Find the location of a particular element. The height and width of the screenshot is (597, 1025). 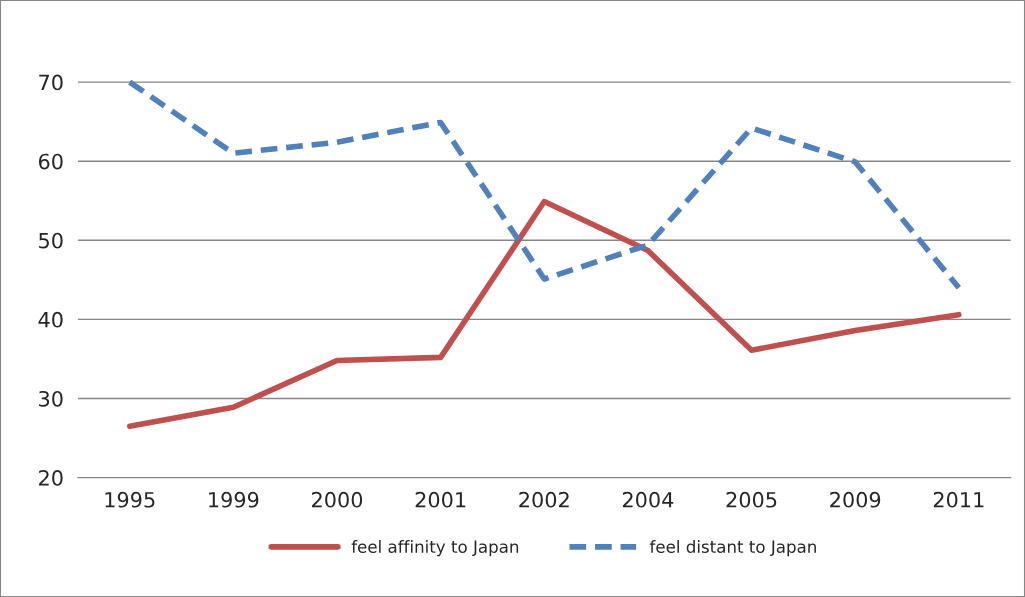

legend-label: feel affinity to Japan is located at coordinates (435, 548).